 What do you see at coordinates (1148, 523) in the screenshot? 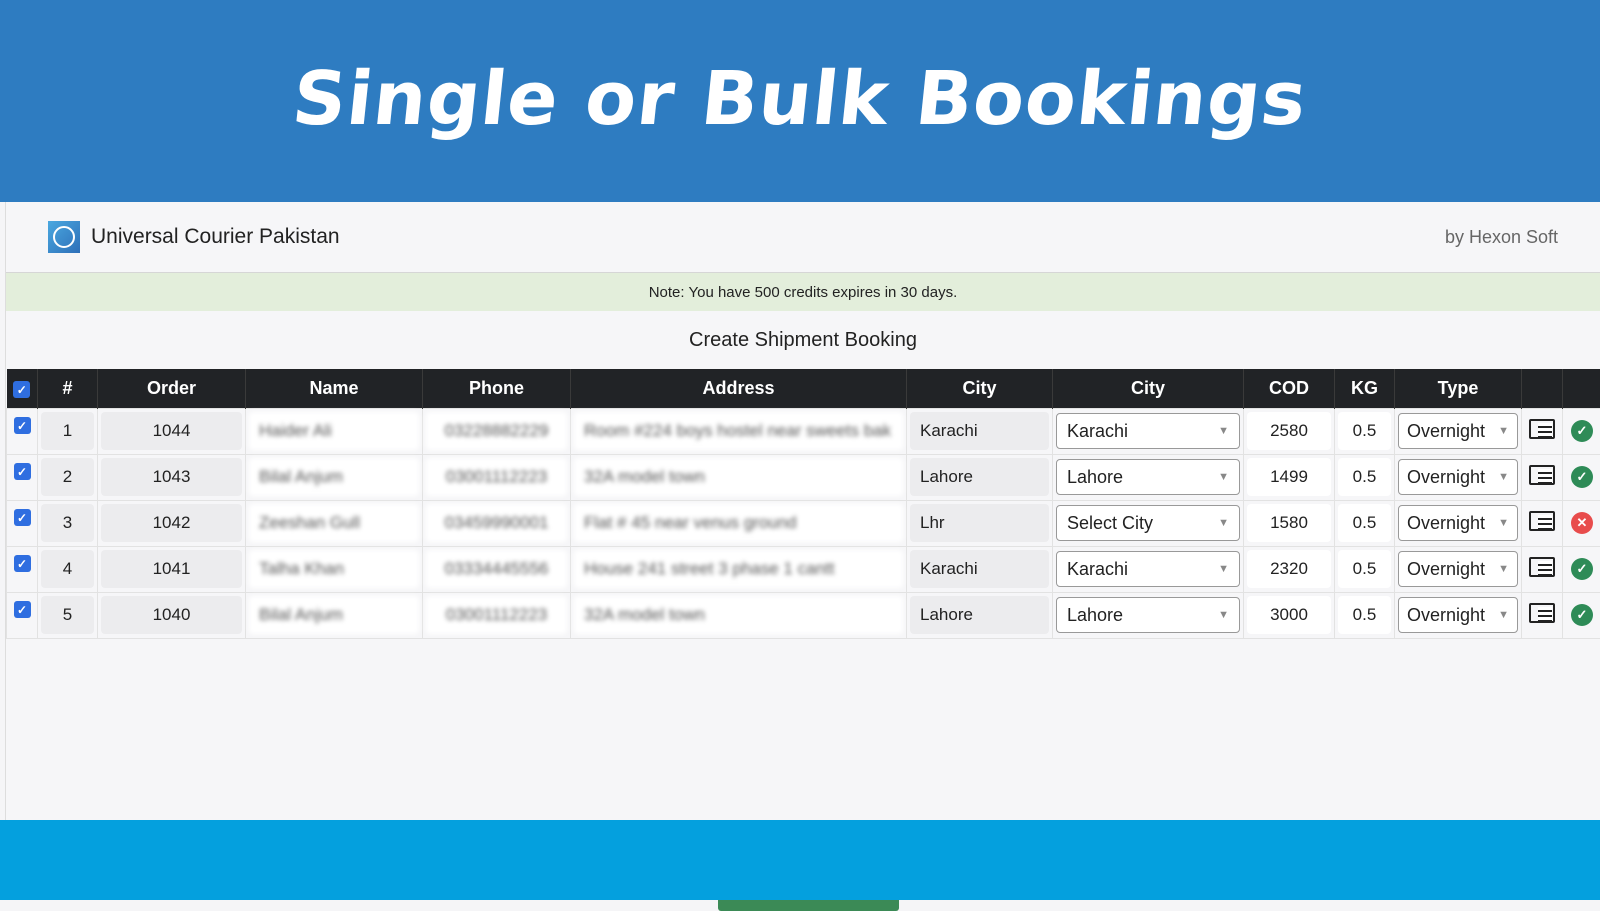
I see `city-select: Select City▼` at bounding box center [1148, 523].